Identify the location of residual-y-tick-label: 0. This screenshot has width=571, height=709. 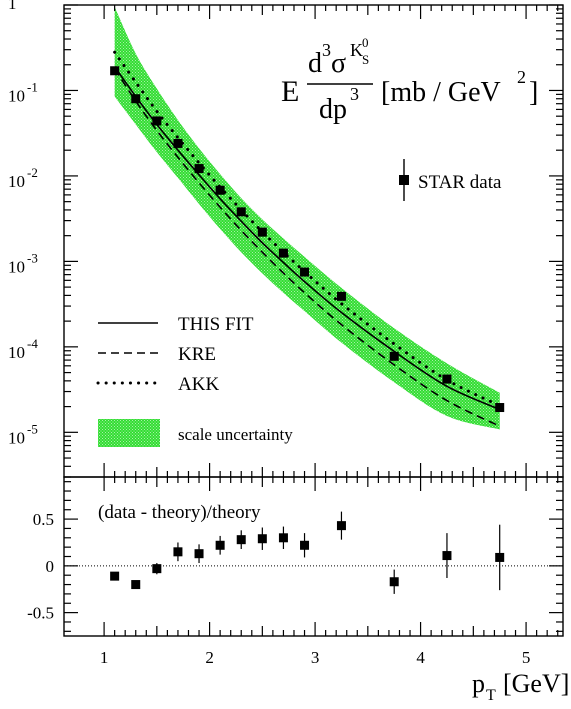
(50, 566).